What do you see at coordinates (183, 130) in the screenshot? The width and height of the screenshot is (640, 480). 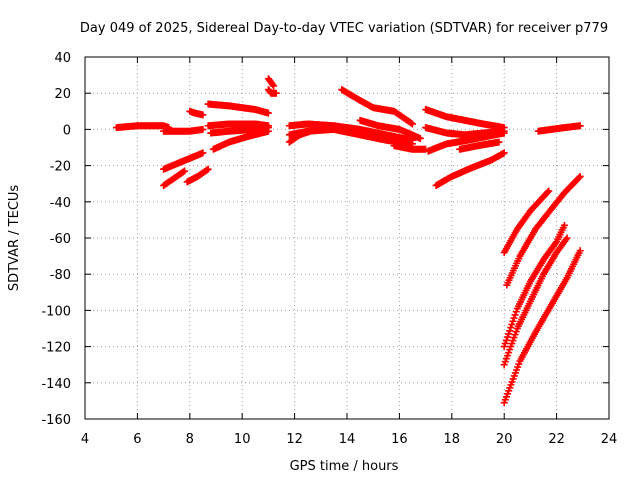 I see `series-arc2` at bounding box center [183, 130].